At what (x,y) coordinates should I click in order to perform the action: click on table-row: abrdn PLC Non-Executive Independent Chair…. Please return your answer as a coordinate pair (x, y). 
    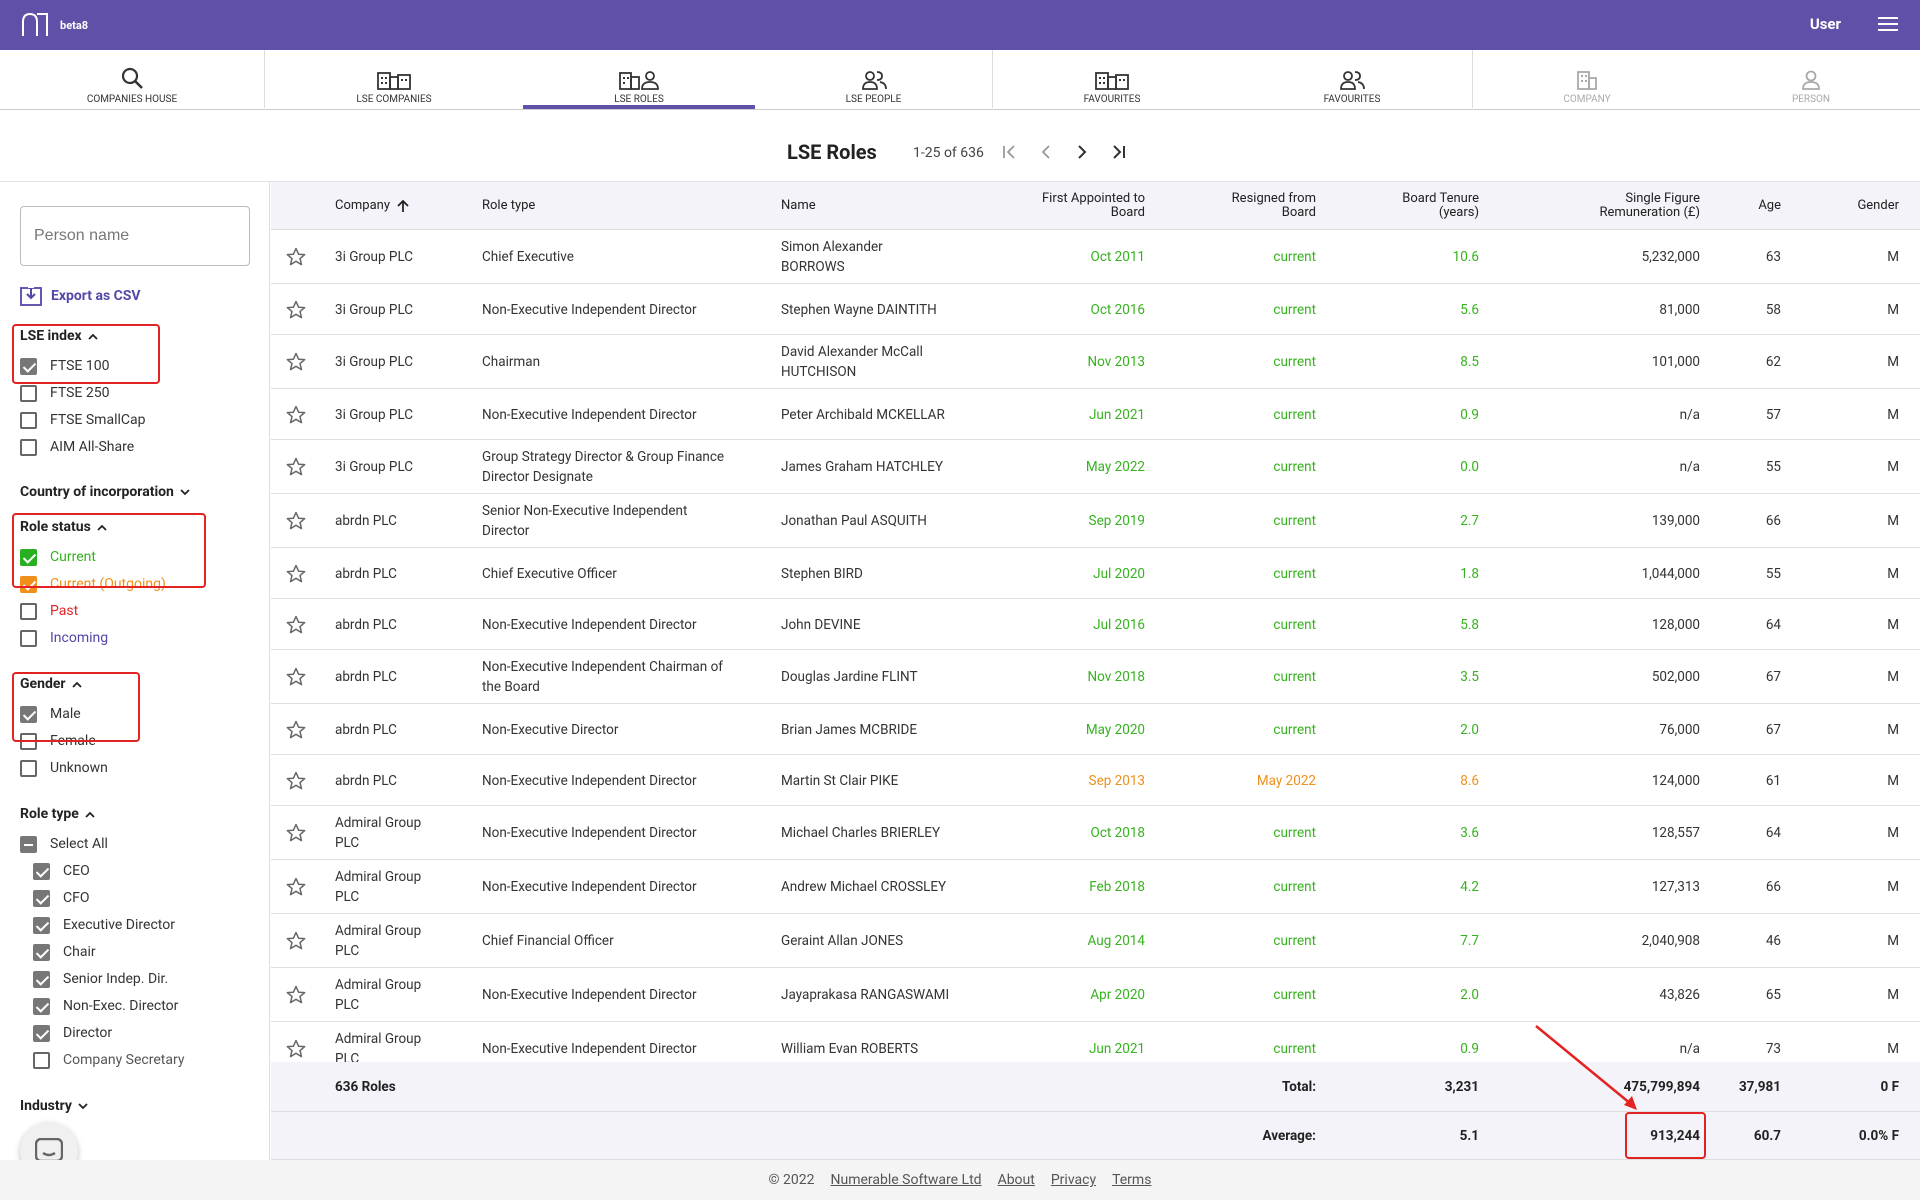
    Looking at the image, I should click on (1095, 677).